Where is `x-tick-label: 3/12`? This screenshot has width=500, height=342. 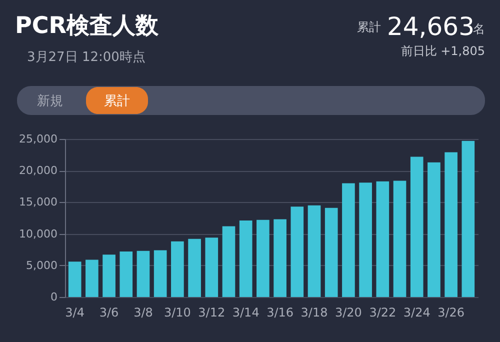 x-tick-label: 3/12 is located at coordinates (212, 313).